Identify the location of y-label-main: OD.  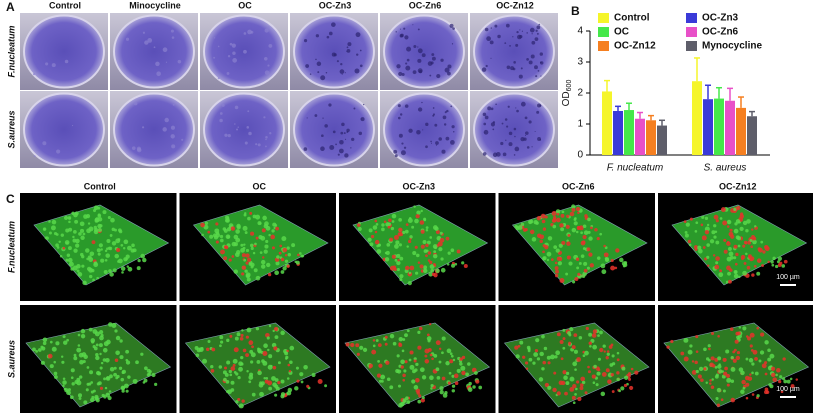
(566, 98).